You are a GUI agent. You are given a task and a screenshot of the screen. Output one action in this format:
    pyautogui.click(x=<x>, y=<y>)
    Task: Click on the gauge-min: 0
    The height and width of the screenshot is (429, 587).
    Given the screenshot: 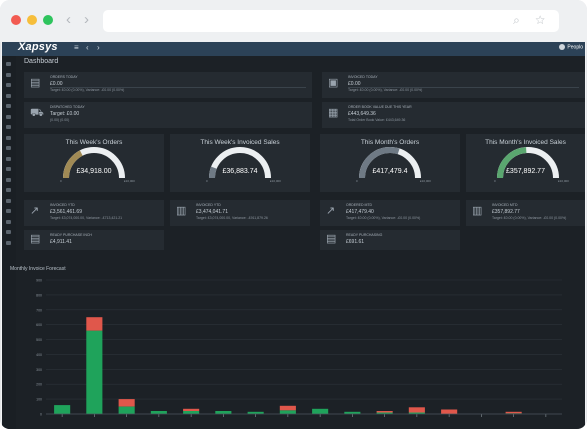 What is the action you would take?
    pyautogui.click(x=61, y=181)
    